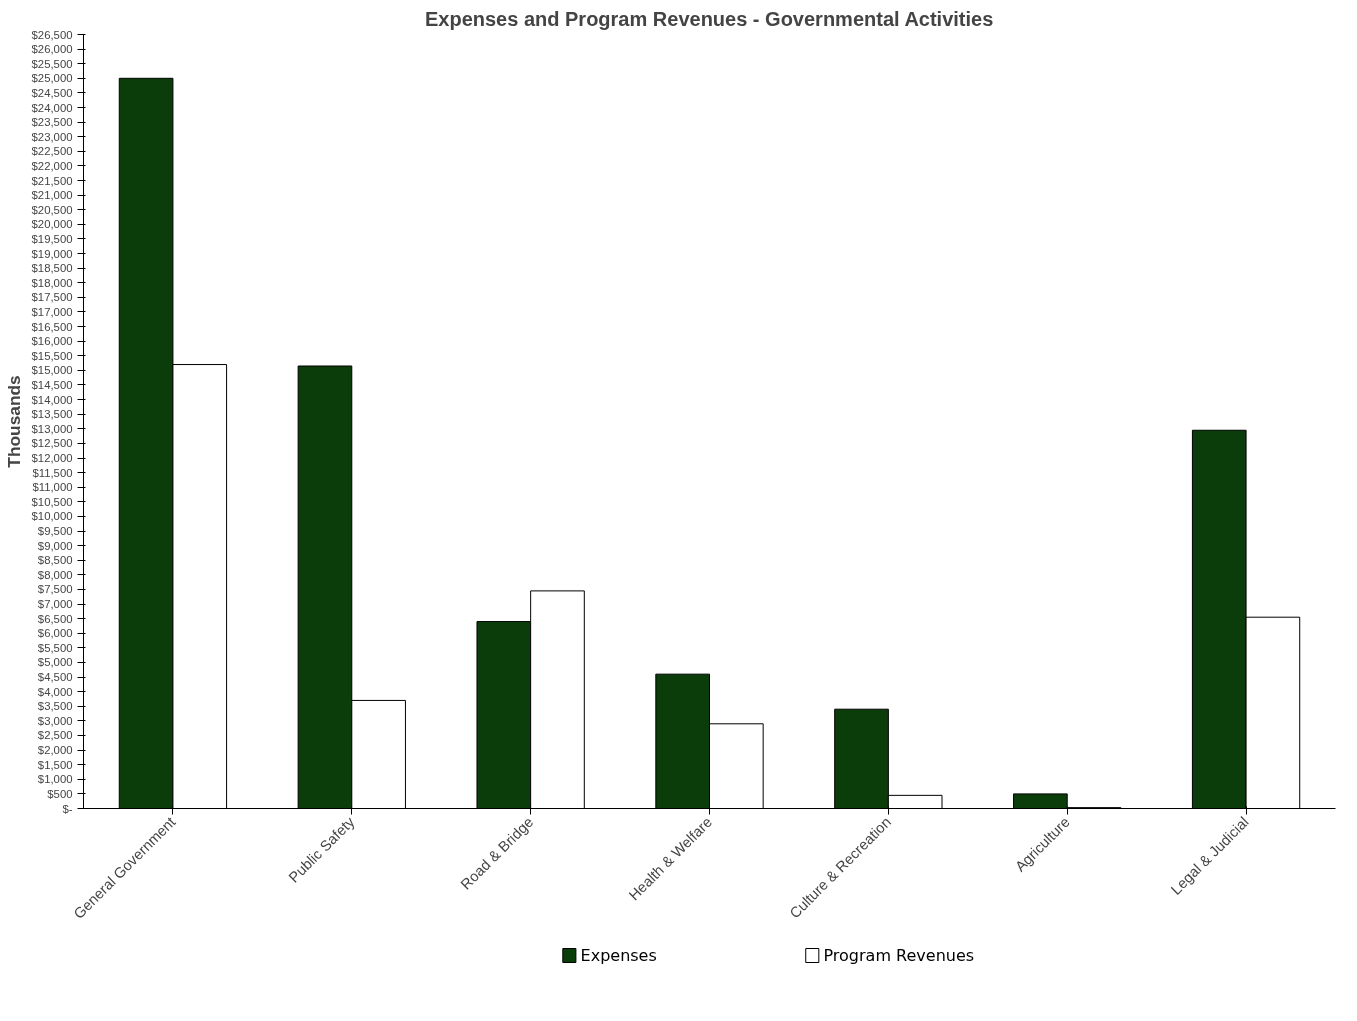  What do you see at coordinates (52, 165) in the screenshot?
I see `y-tick-label: $22,000` at bounding box center [52, 165].